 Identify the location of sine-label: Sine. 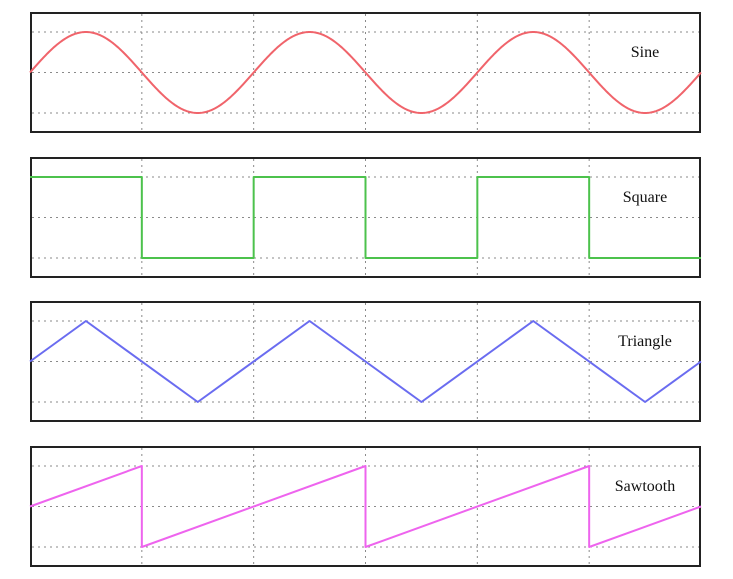
(645, 52).